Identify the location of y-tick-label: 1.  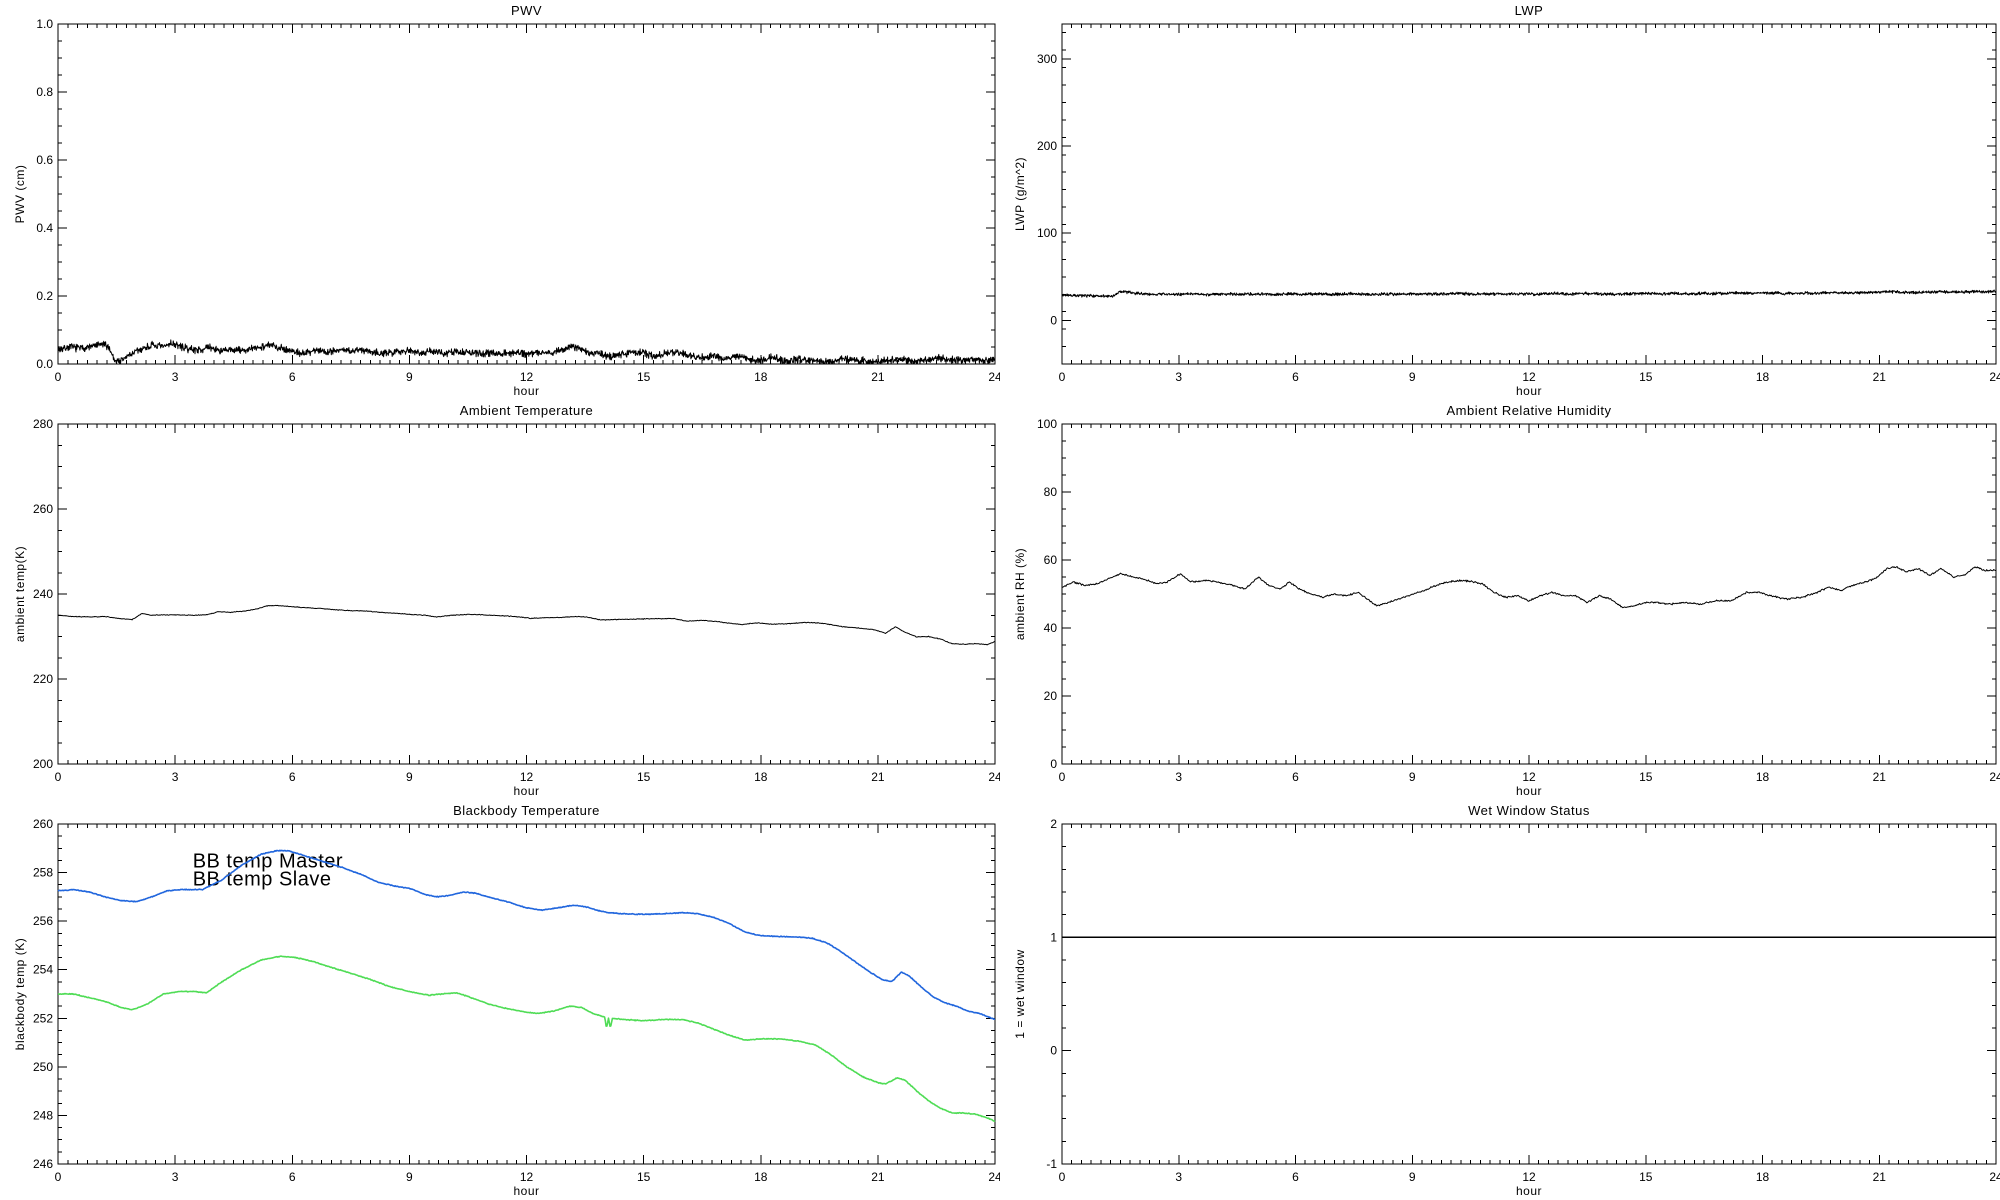
(1053, 937).